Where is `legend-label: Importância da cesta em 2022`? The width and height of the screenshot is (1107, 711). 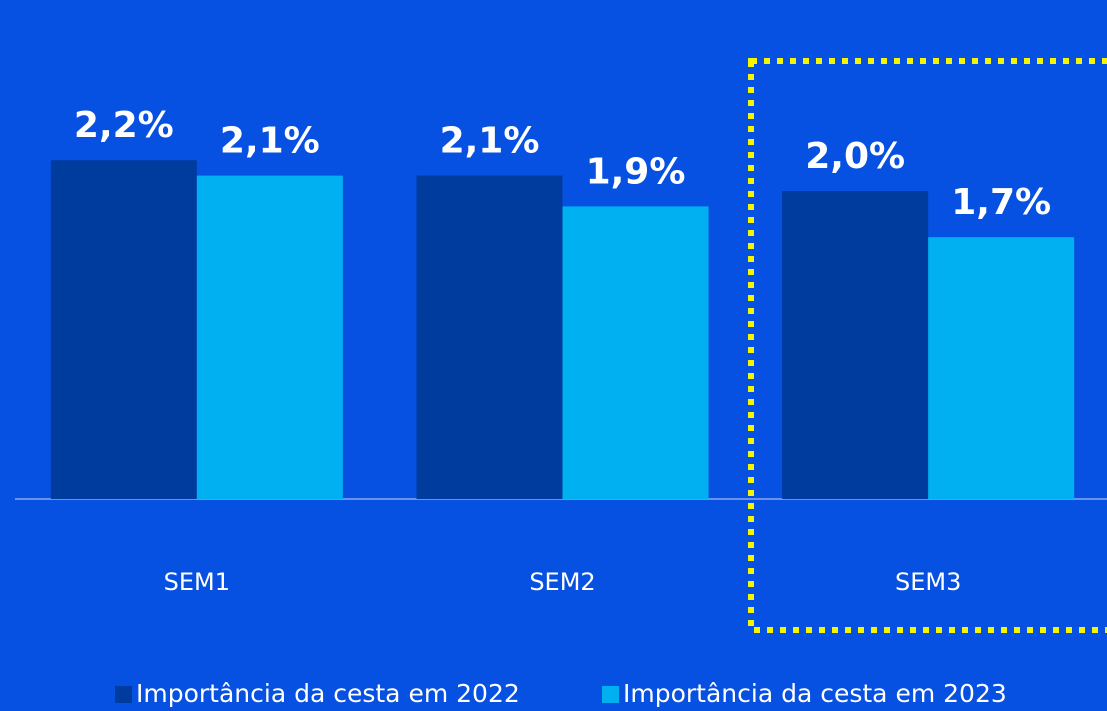
legend-label: Importância da cesta em 2022 is located at coordinates (328, 693).